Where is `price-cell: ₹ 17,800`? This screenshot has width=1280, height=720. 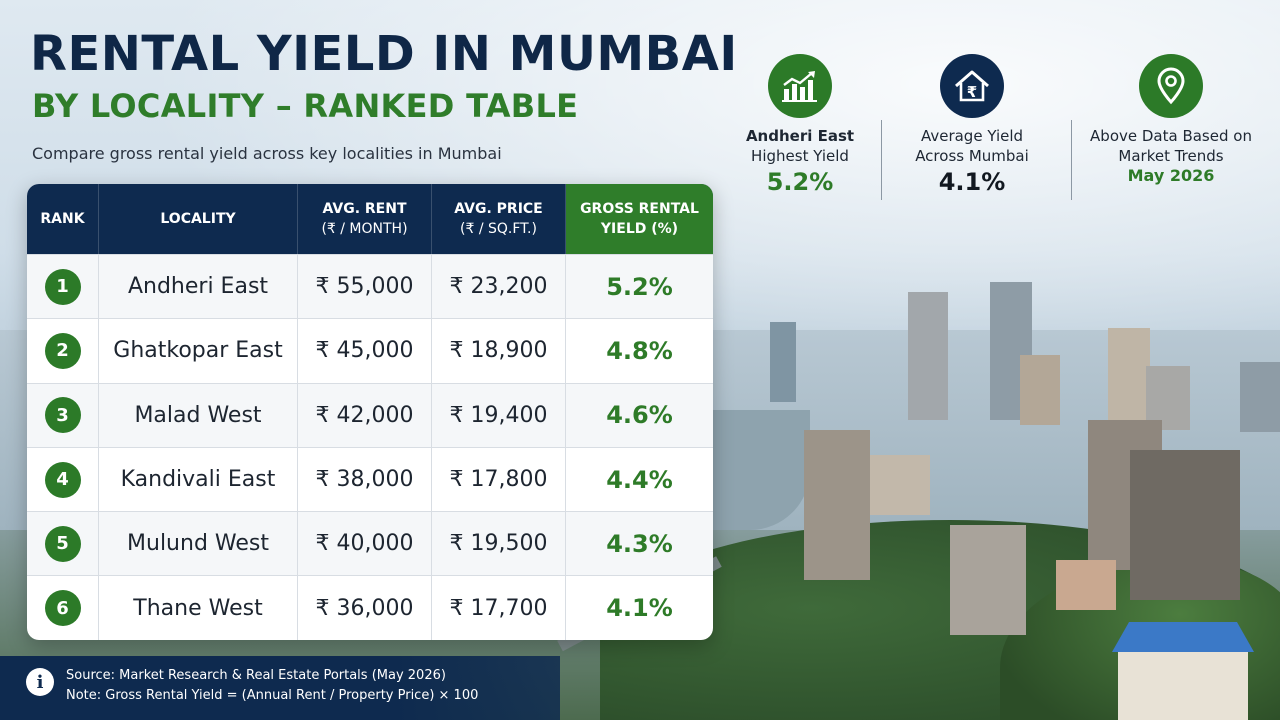
price-cell: ₹ 17,800 is located at coordinates (499, 479).